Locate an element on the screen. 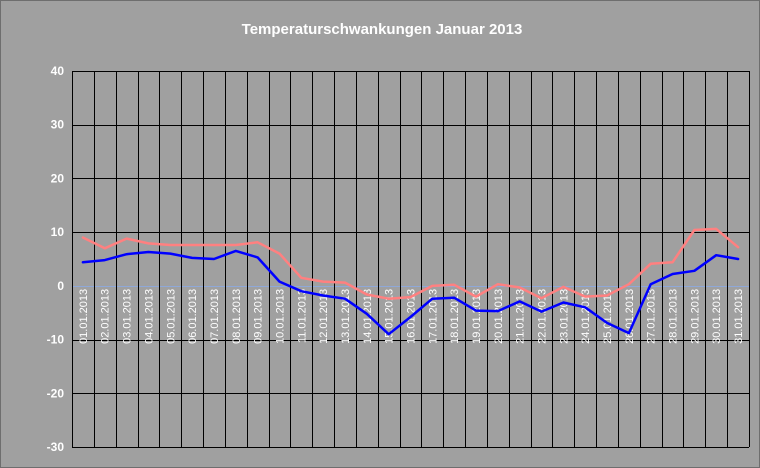 The image size is (760, 468). x-tick-label: 06.01.2013 is located at coordinates (193, 316).